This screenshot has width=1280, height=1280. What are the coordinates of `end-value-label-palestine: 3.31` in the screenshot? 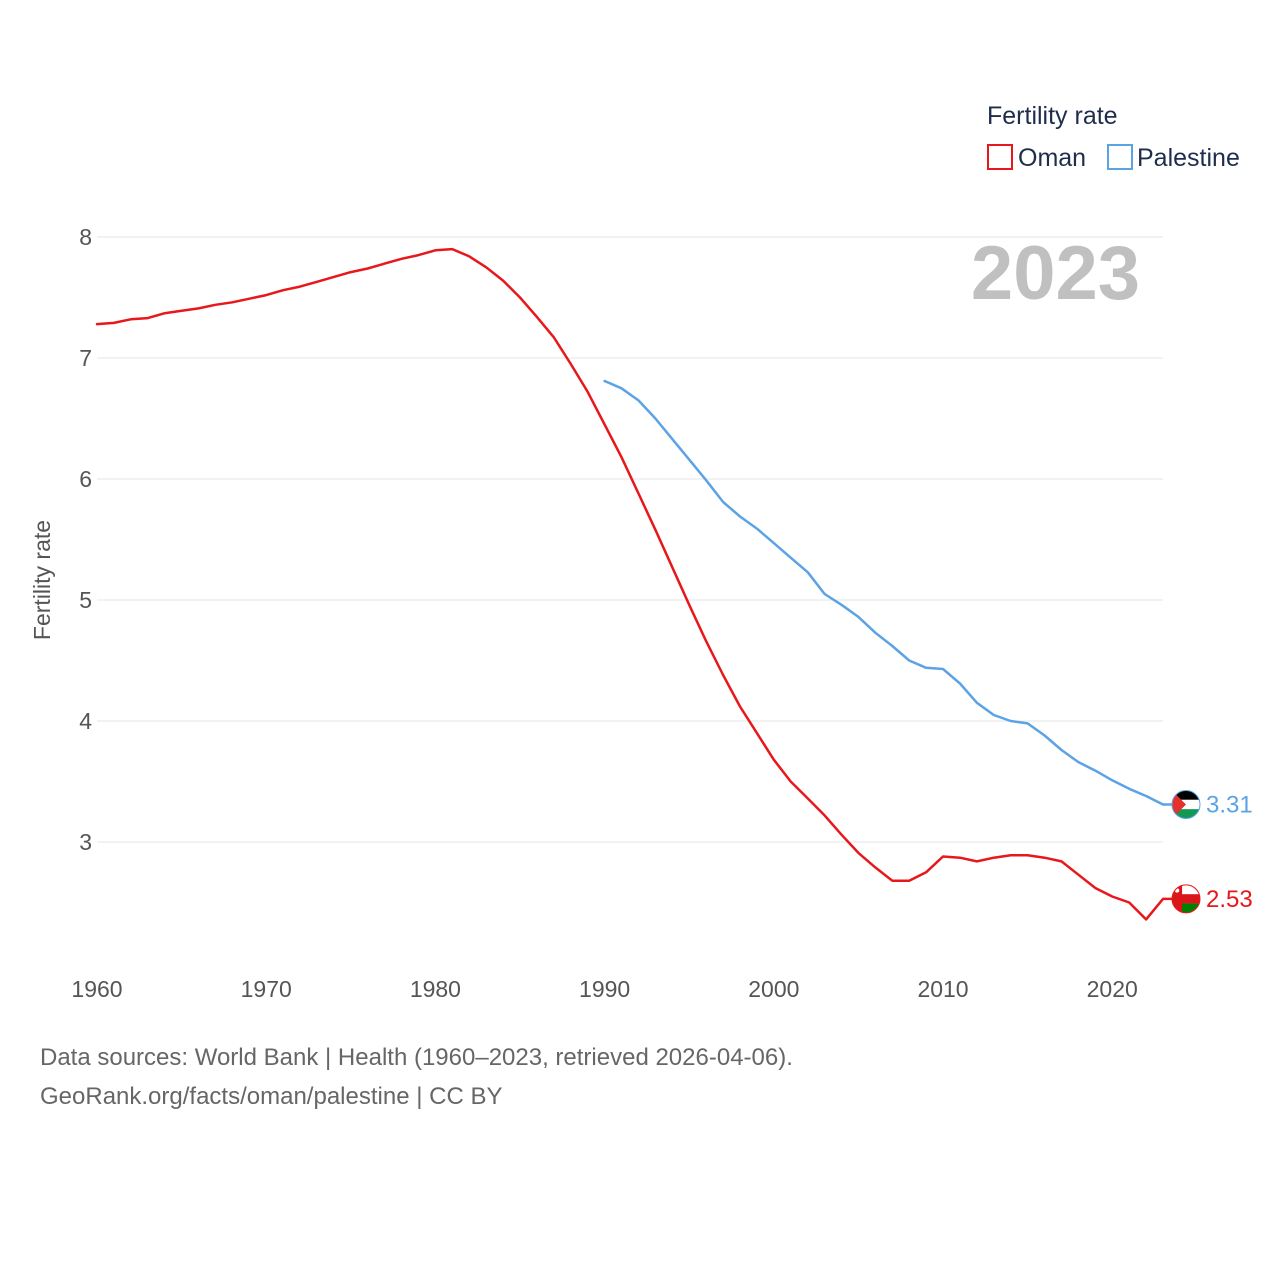 It's located at (1229, 804).